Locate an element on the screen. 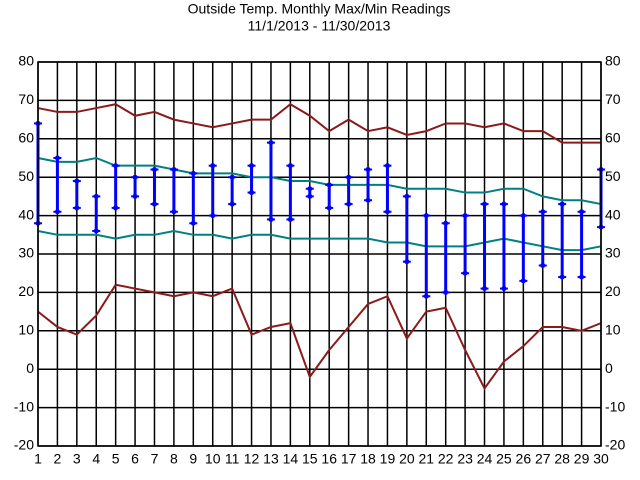 The width and height of the screenshot is (640, 480). x-tick-label: 27 is located at coordinates (543, 459).